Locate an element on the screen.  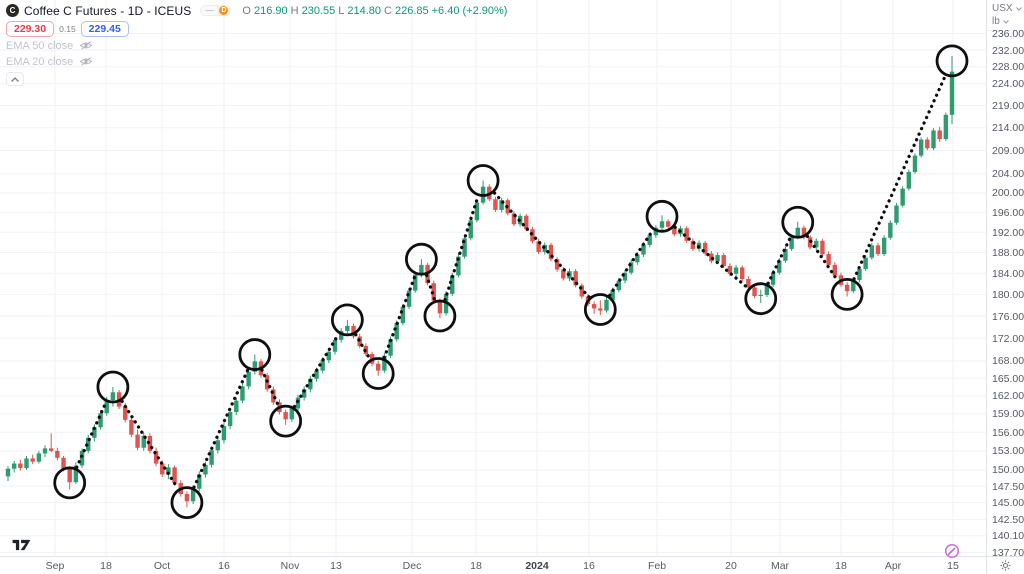
drawing-tool-badge is located at coordinates (952, 553).